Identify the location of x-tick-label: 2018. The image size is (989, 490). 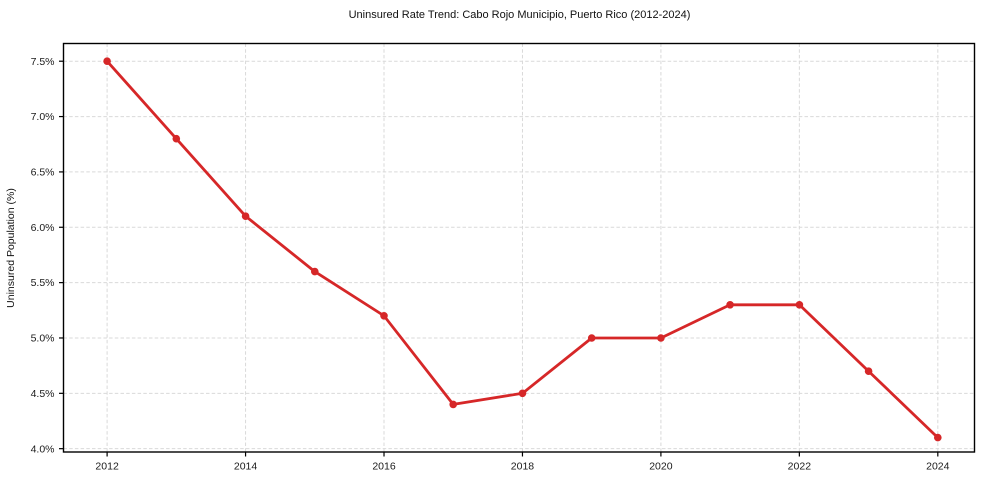
(523, 467).